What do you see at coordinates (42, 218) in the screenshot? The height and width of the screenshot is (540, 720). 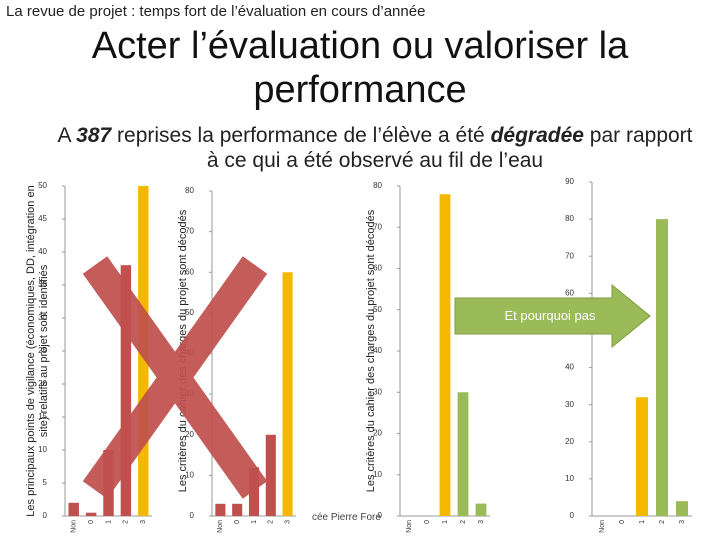 I see `y-tick-label: 45` at bounding box center [42, 218].